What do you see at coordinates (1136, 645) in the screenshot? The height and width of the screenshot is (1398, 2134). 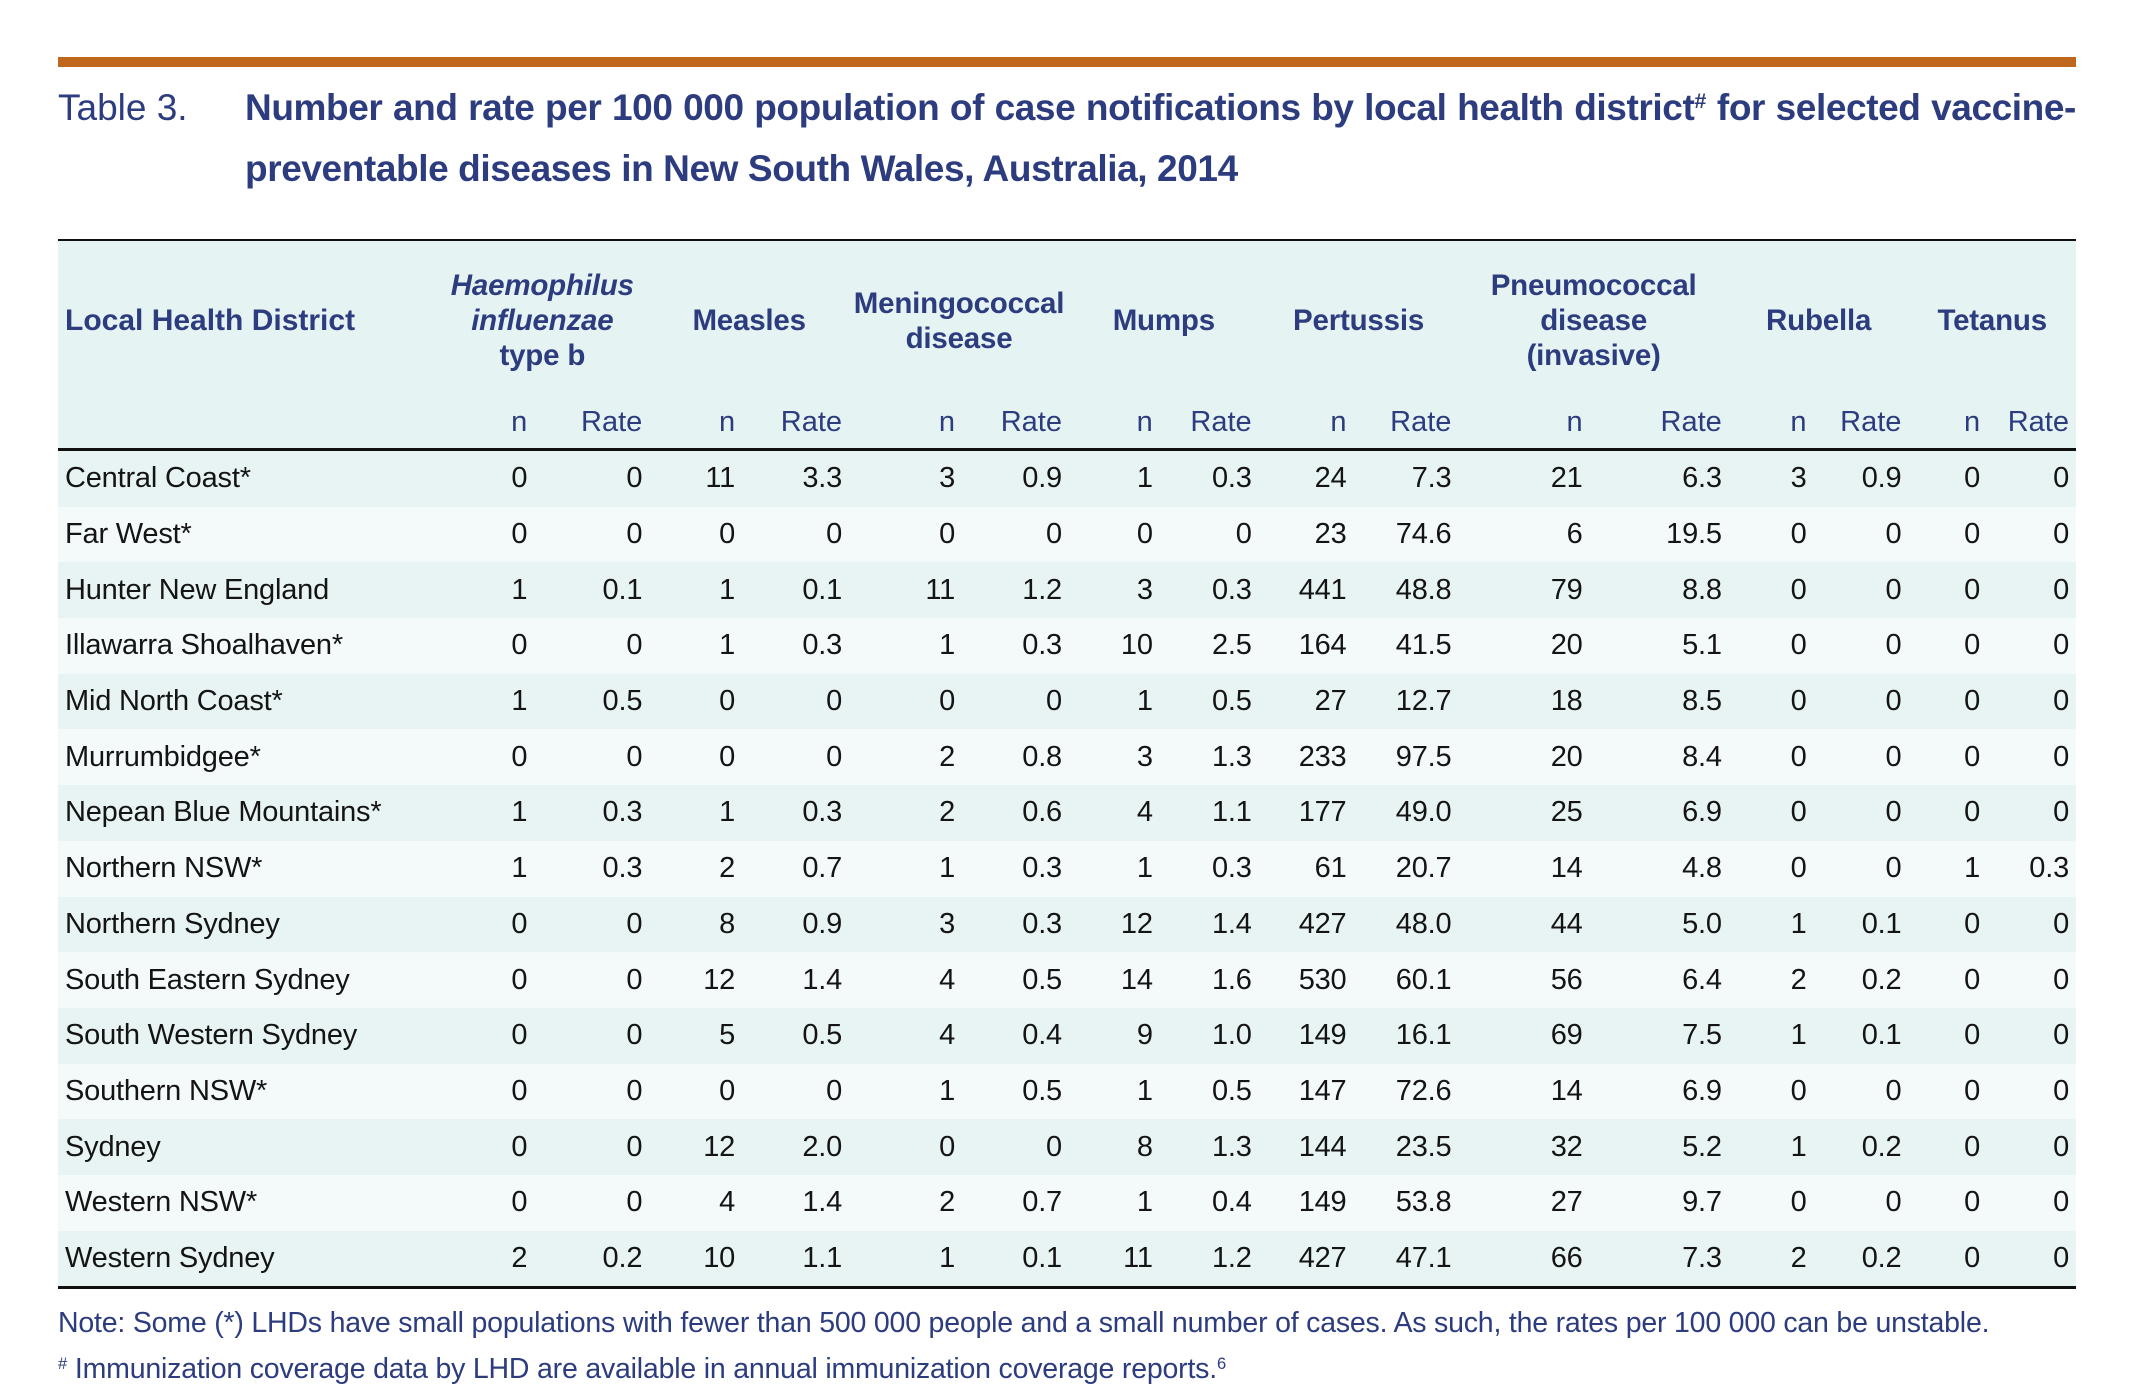 I see `value-cell: 10` at bounding box center [1136, 645].